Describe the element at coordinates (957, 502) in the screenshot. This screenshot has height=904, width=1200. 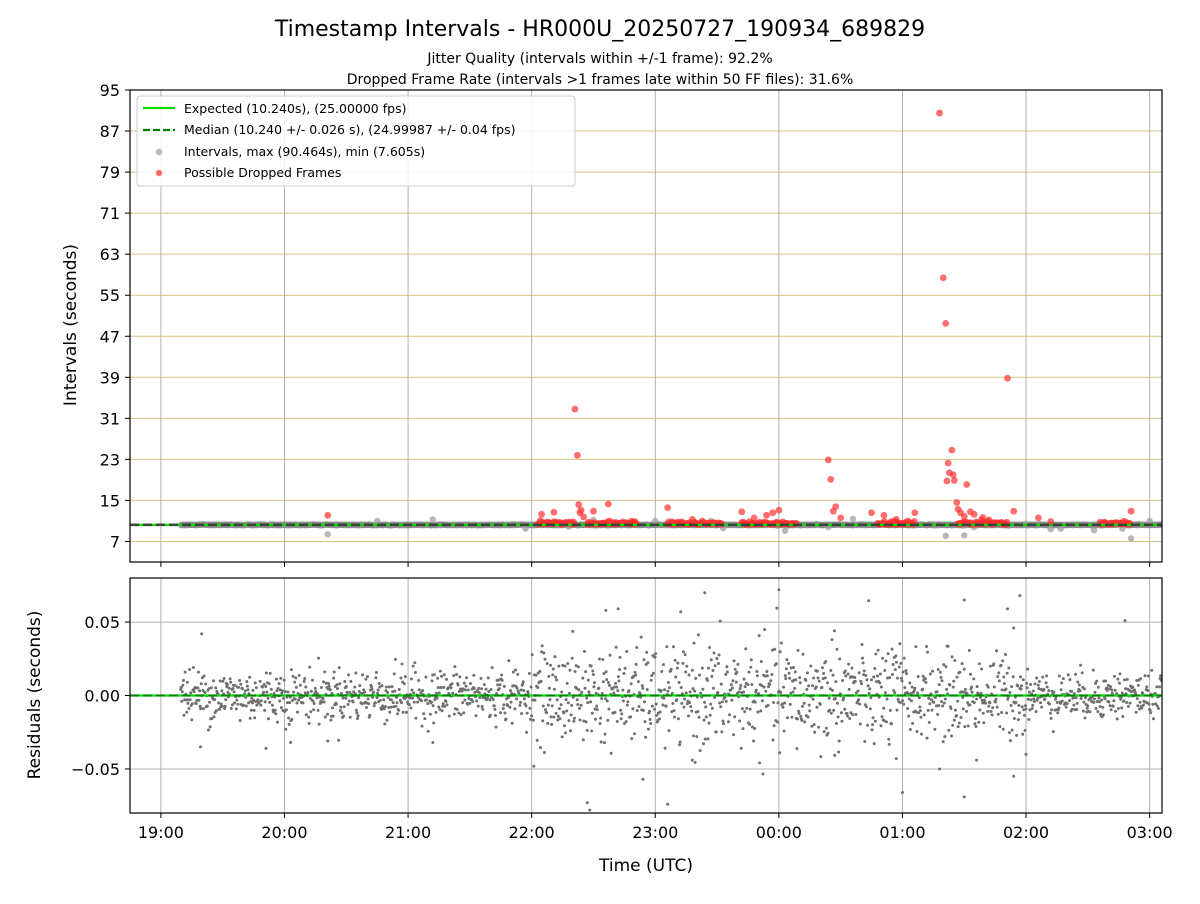
I see `dropped-frame-point` at that location.